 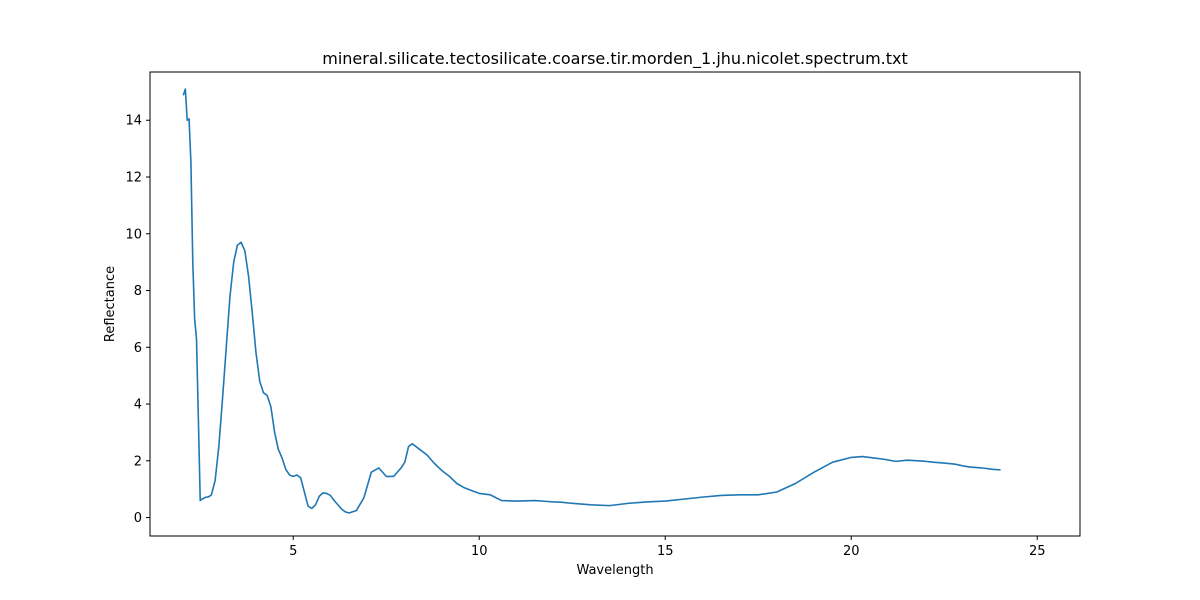 What do you see at coordinates (138, 405) in the screenshot?
I see `y-tick-label: 4` at bounding box center [138, 405].